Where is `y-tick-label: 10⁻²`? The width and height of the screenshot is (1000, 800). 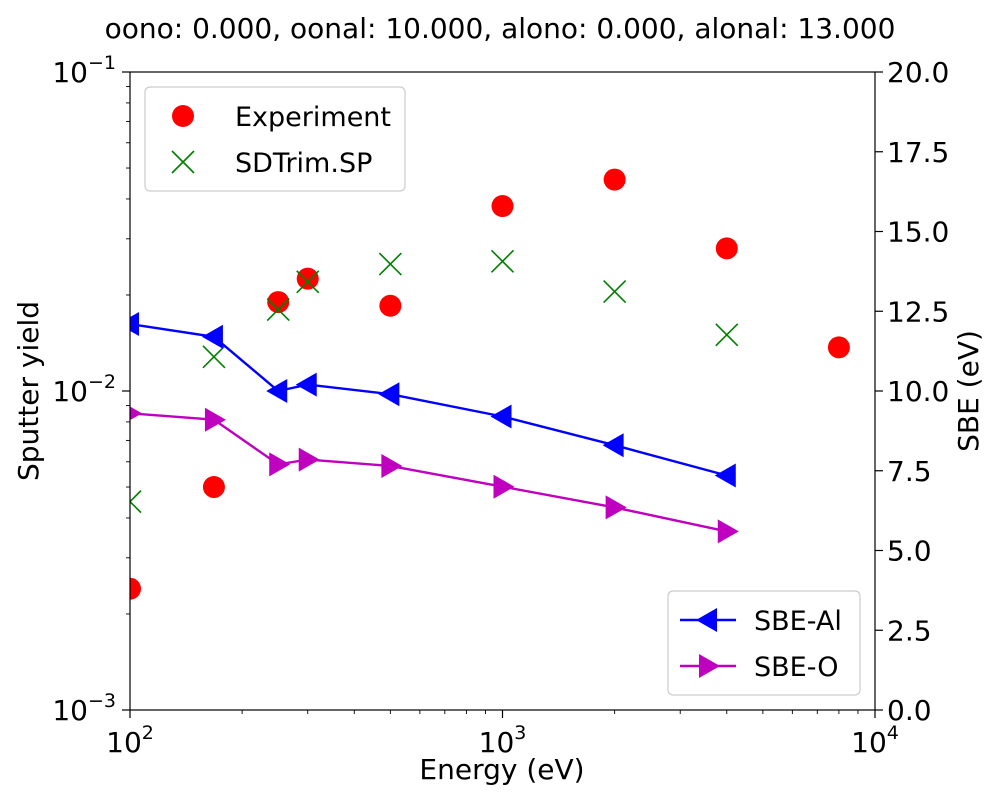
y-tick-label: 10⁻² is located at coordinates (84, 389).